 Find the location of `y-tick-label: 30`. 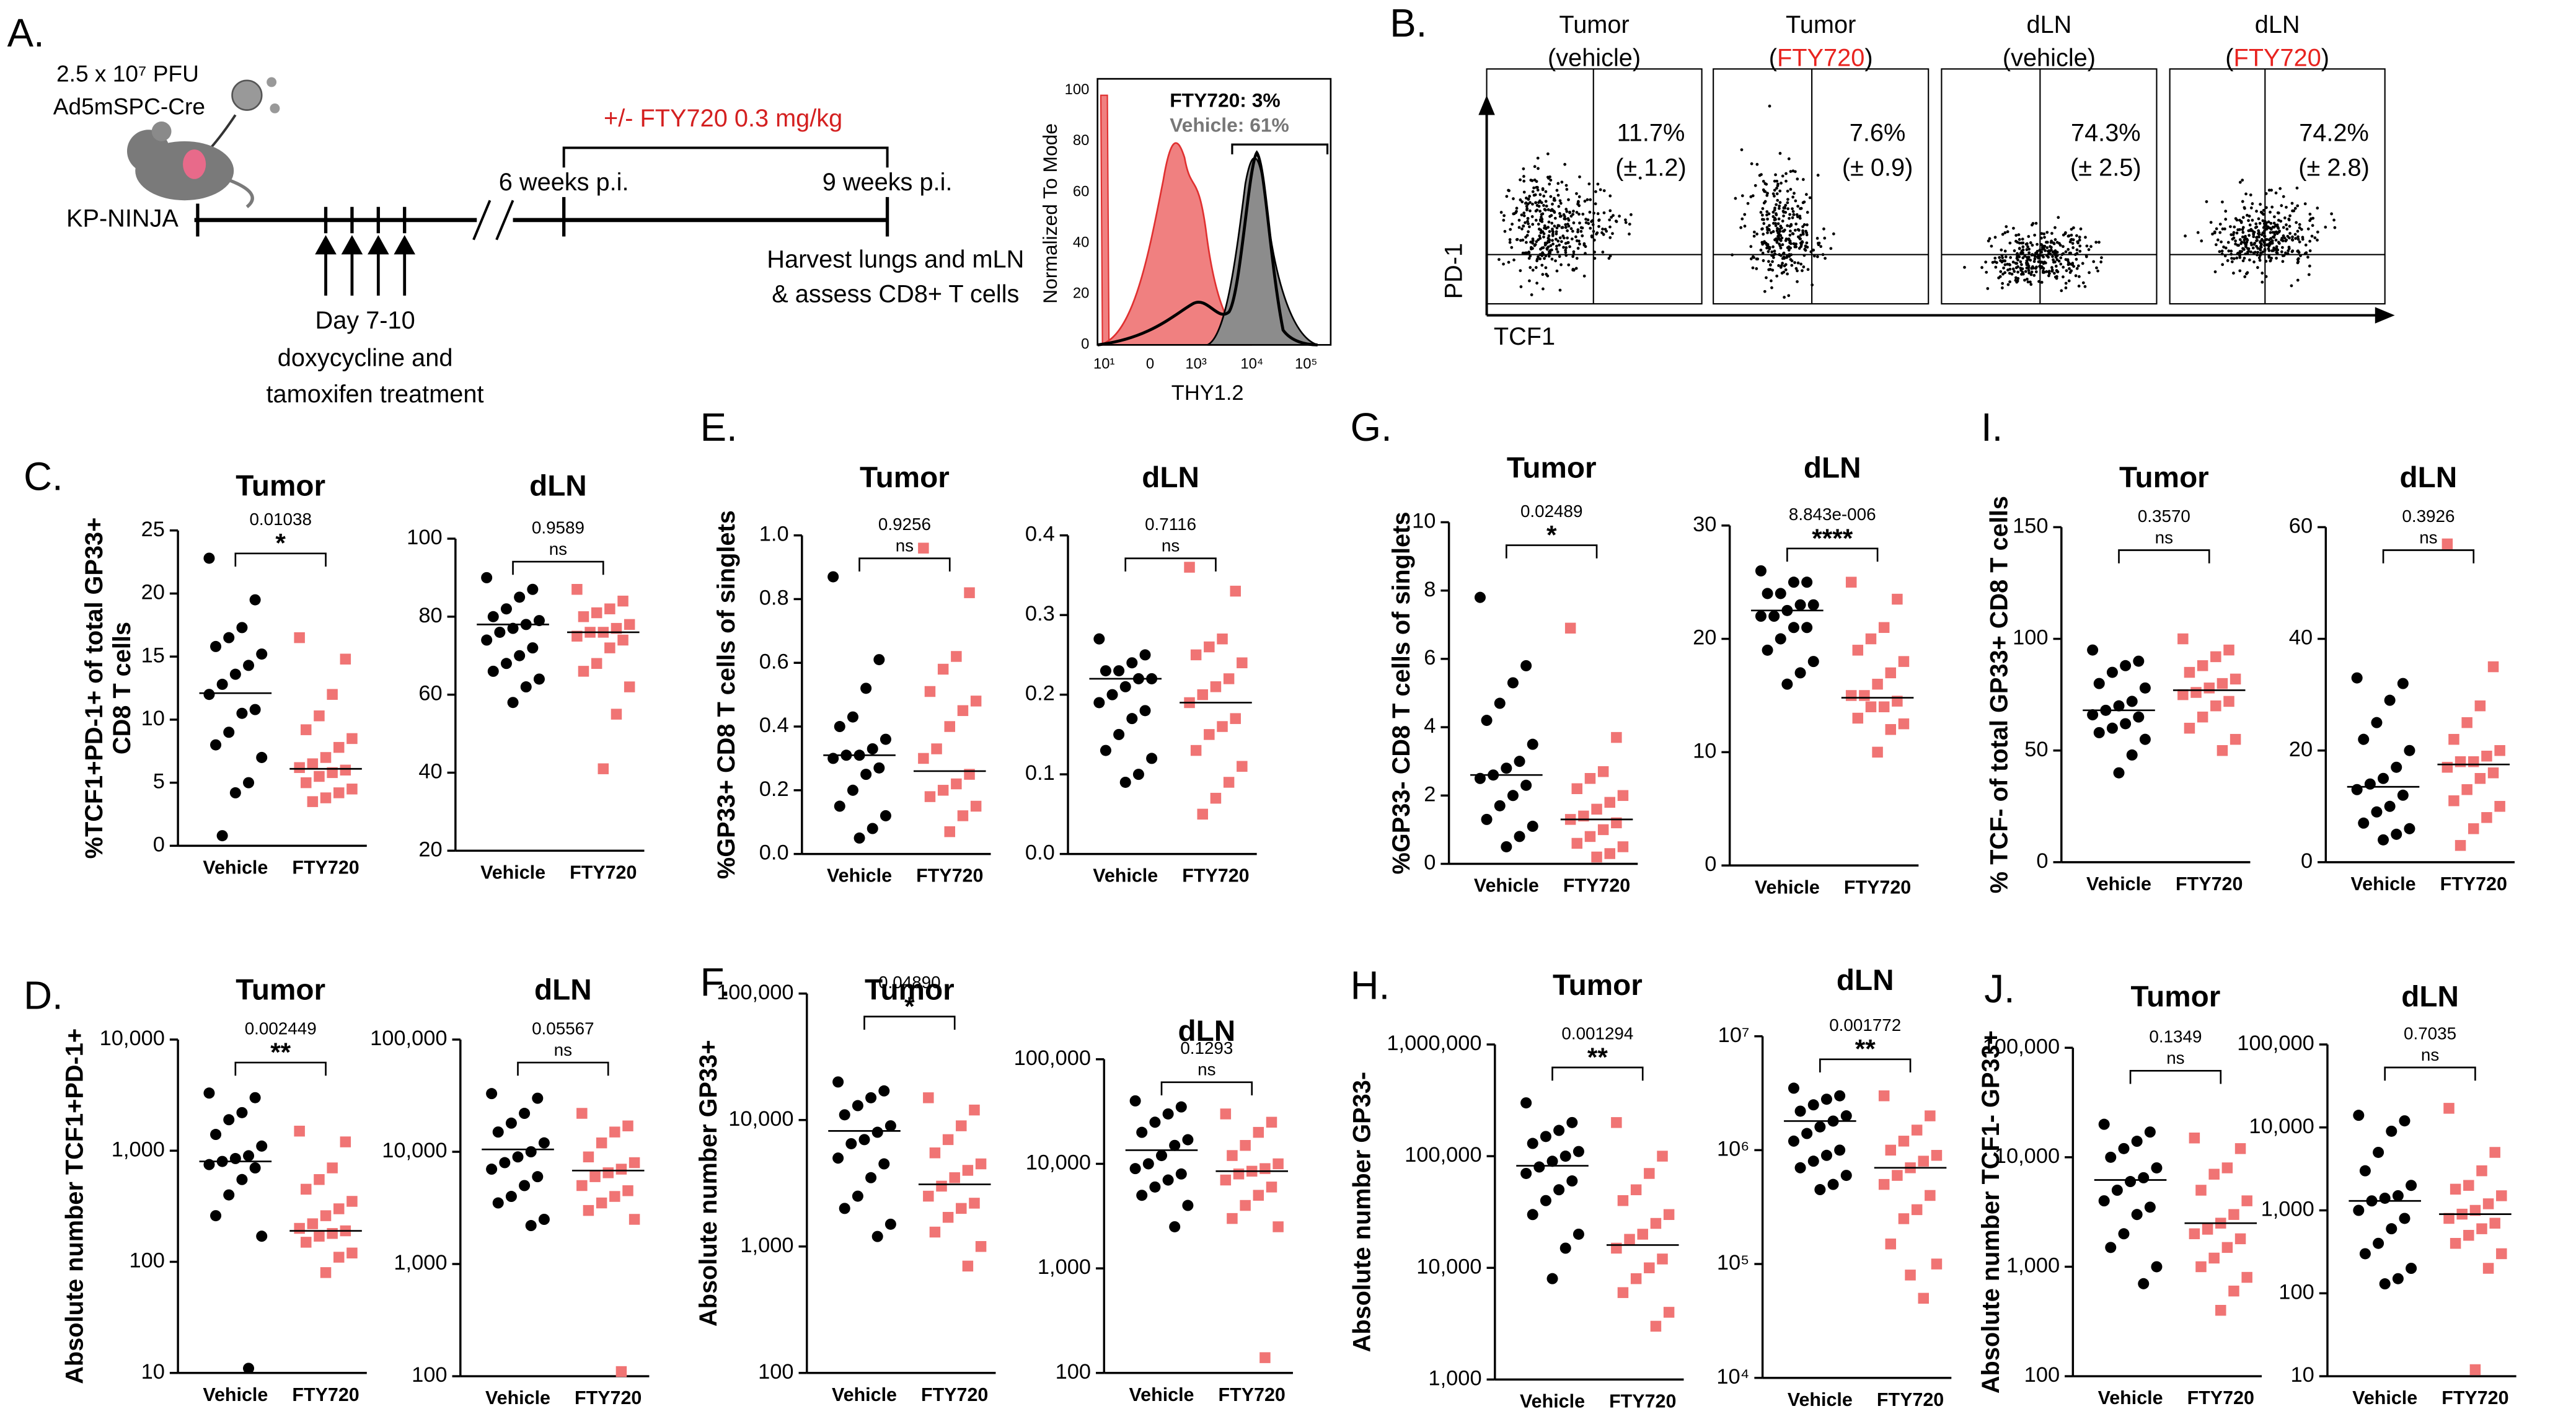

y-tick-label: 30 is located at coordinates (1704, 524).